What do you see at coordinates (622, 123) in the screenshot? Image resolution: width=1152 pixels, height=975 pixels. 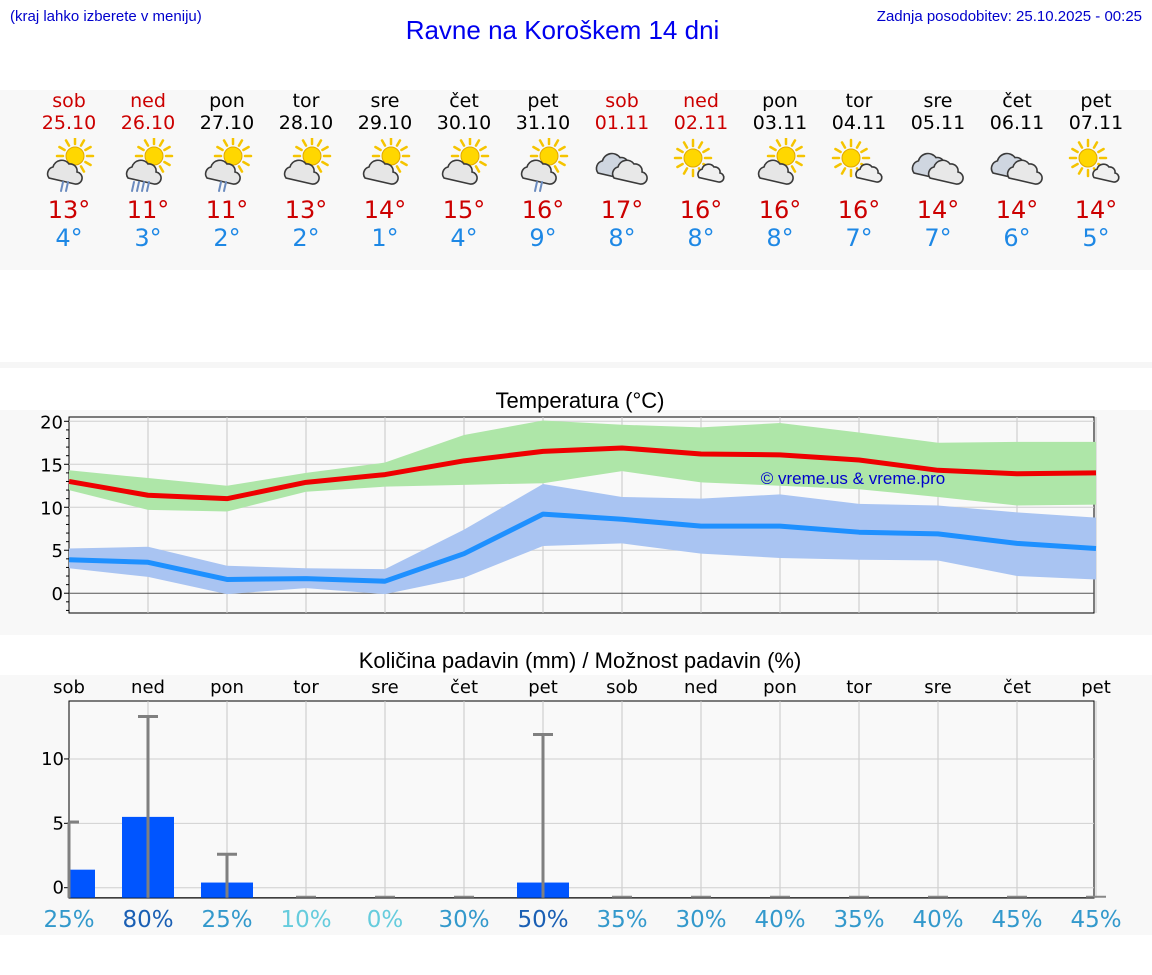 I see `day-date: 01.11` at bounding box center [622, 123].